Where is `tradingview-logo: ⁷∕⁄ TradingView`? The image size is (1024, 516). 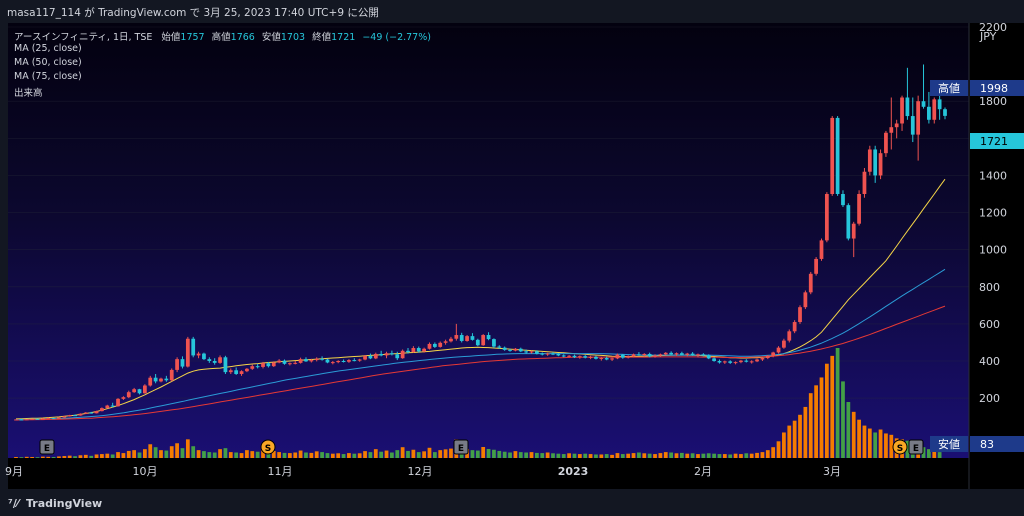 tradingview-logo: ⁷∕⁄ TradingView is located at coordinates (55, 503).